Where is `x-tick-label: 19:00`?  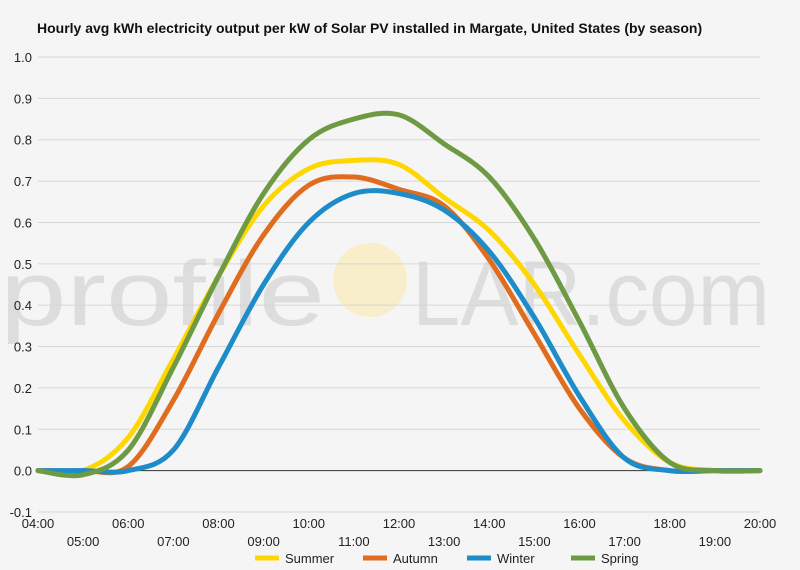
x-tick-label: 19:00 is located at coordinates (715, 541).